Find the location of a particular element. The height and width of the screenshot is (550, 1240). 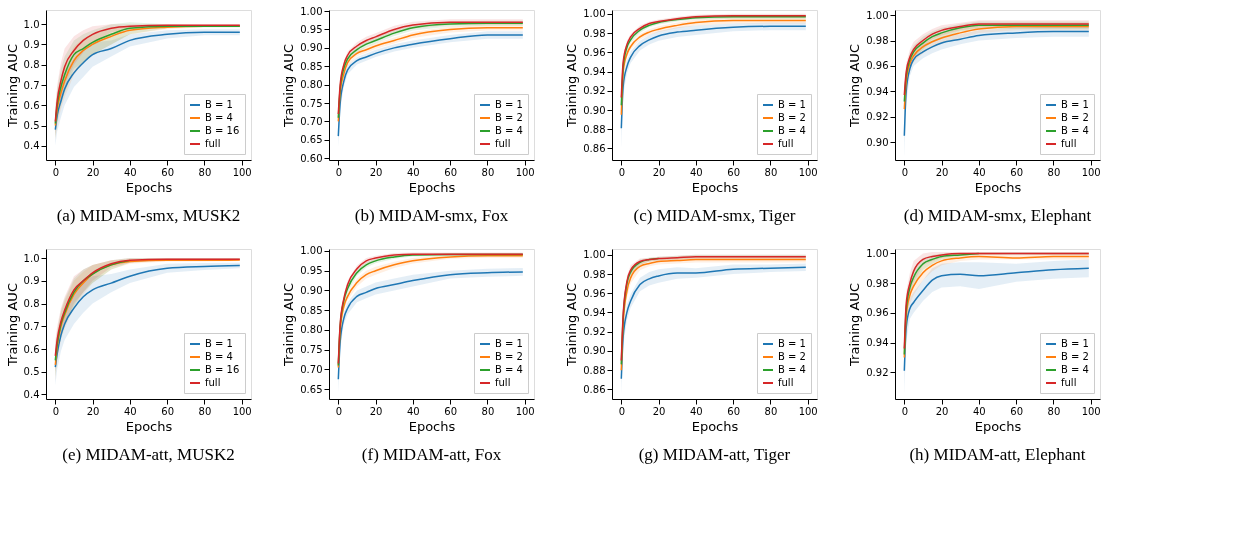

y-tick-label: 0.80 is located at coordinates (311, 85).